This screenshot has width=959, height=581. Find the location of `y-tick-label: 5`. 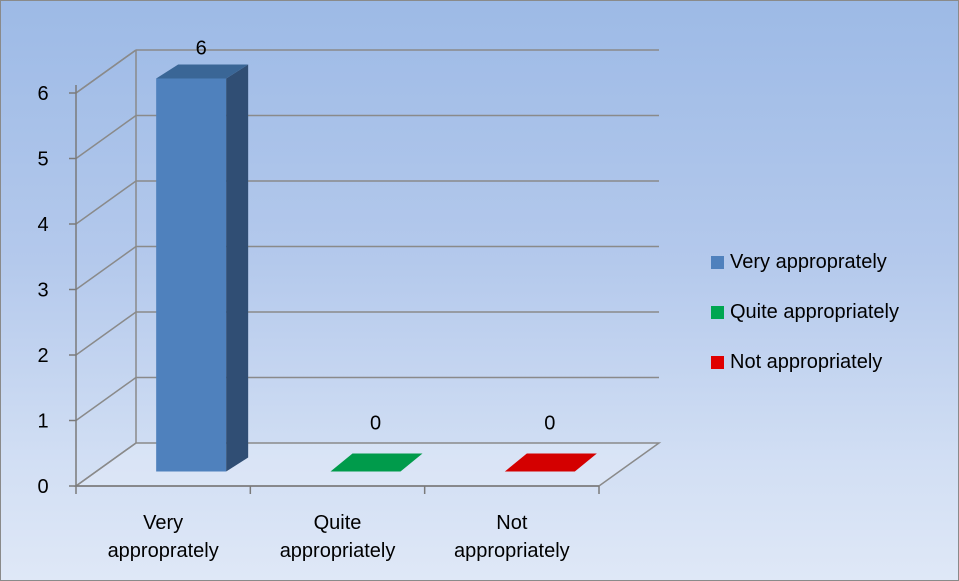

y-tick-label: 5 is located at coordinates (42, 160).